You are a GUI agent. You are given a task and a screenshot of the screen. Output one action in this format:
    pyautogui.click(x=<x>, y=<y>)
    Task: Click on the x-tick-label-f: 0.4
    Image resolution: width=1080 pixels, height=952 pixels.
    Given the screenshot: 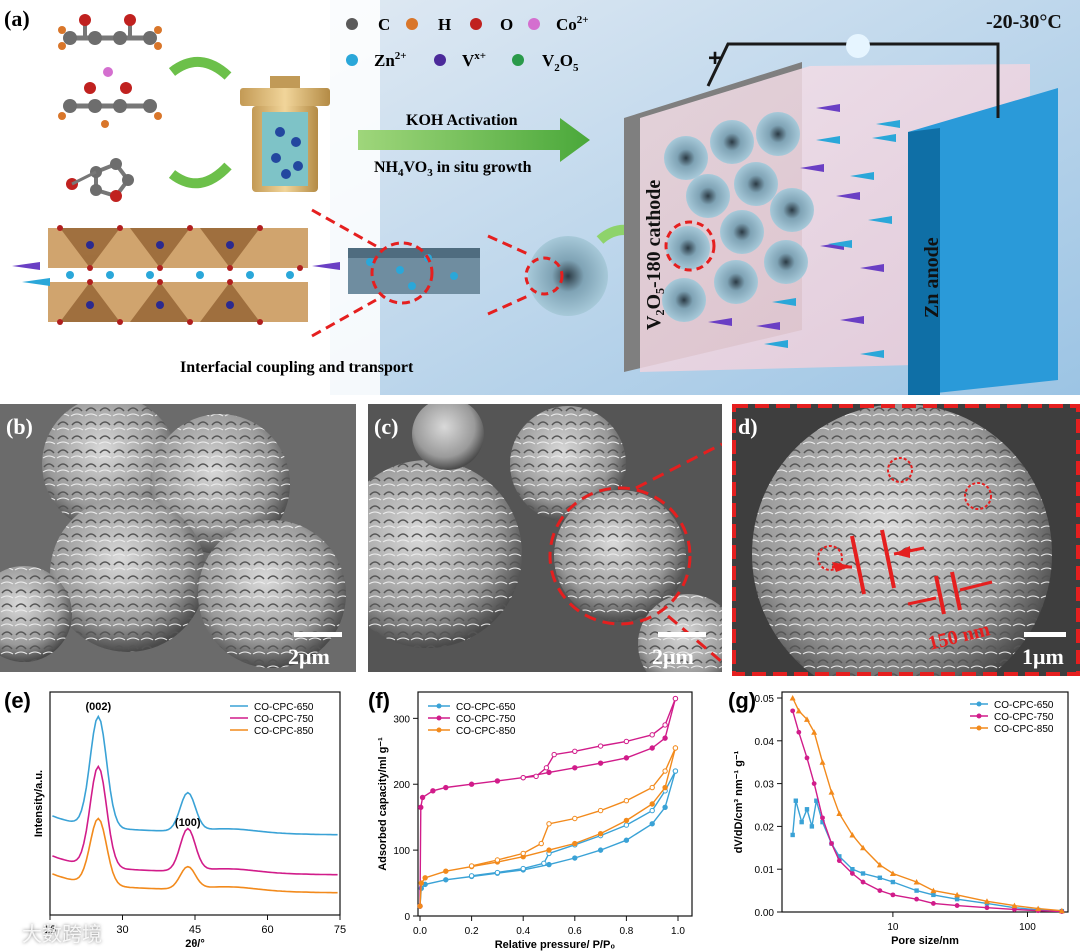 What is the action you would take?
    pyautogui.click(x=523, y=931)
    